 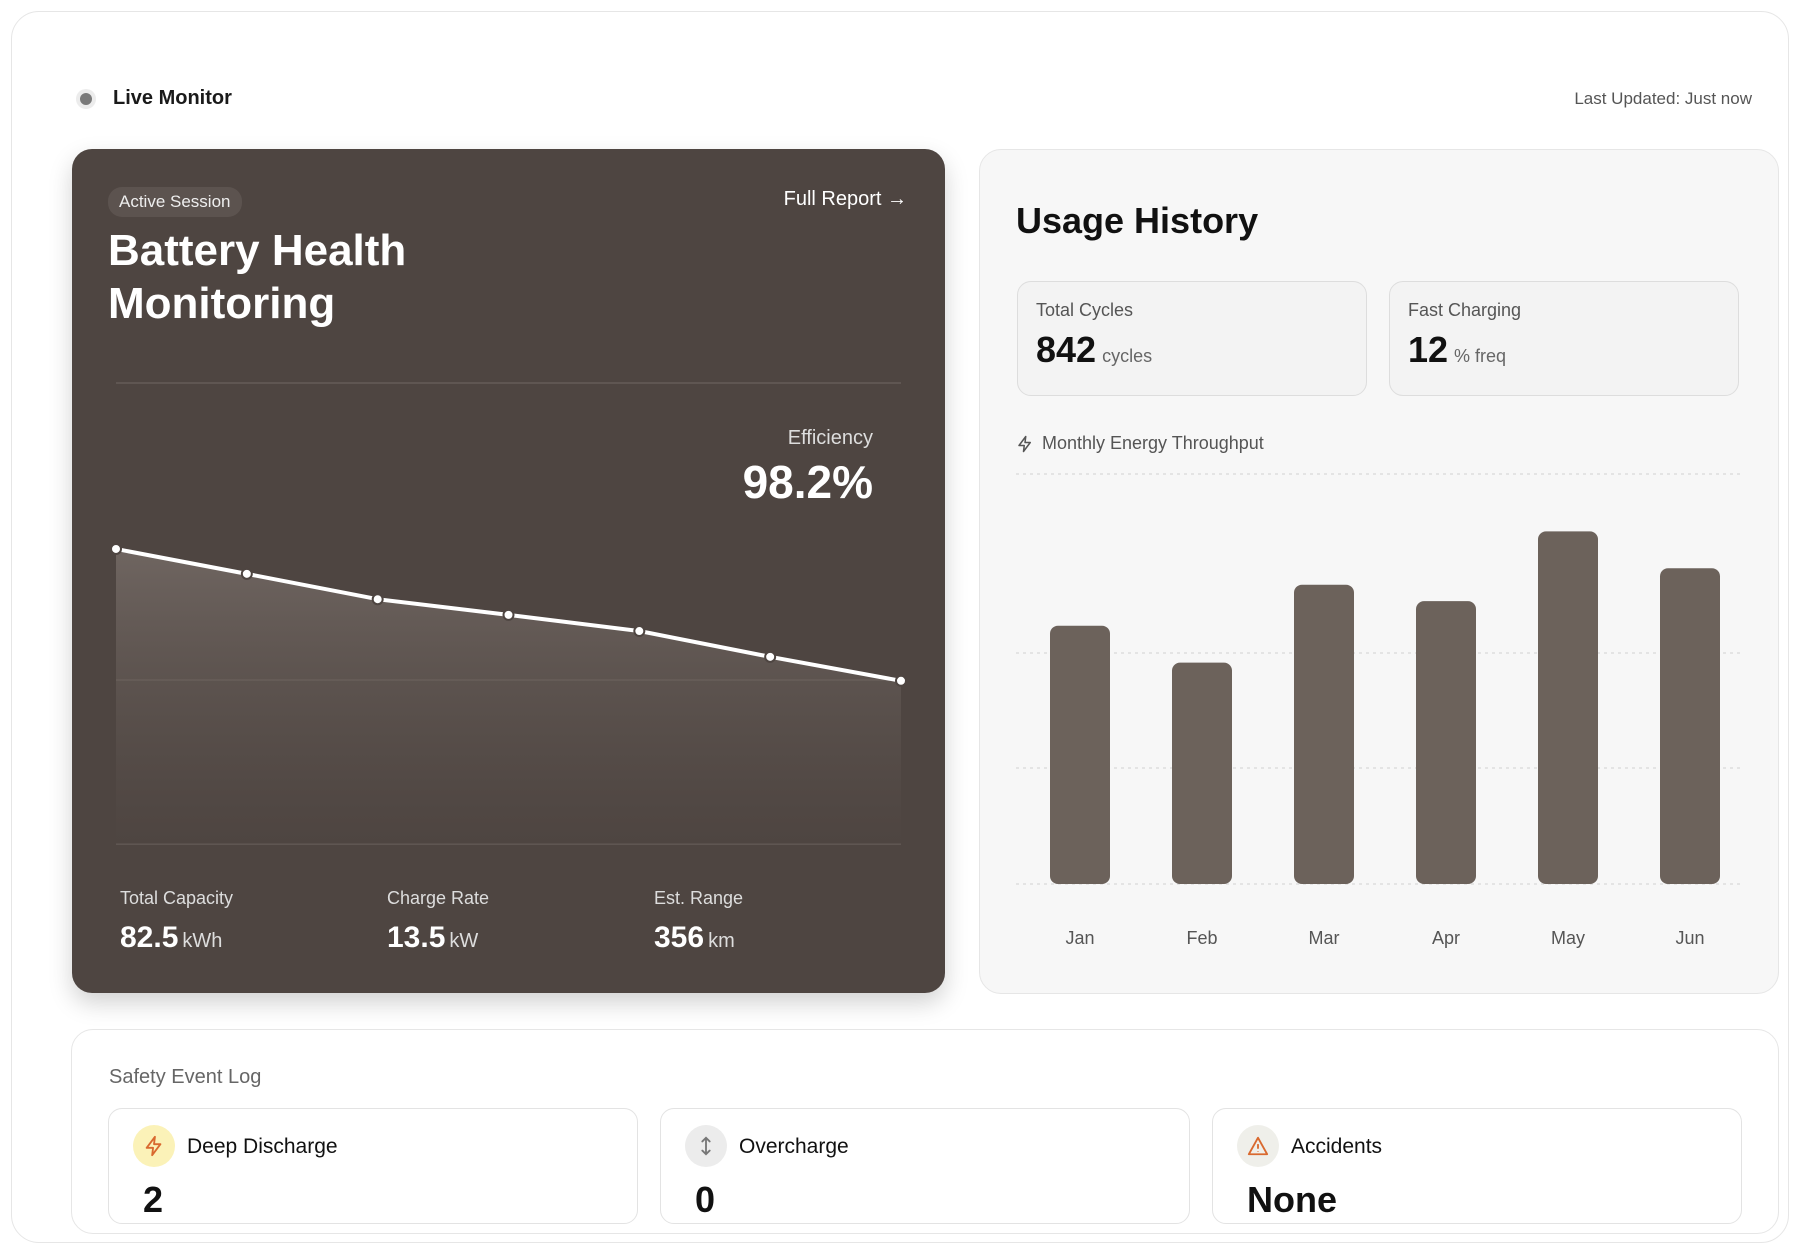 I want to click on event-value: 0, so click(x=705, y=1199).